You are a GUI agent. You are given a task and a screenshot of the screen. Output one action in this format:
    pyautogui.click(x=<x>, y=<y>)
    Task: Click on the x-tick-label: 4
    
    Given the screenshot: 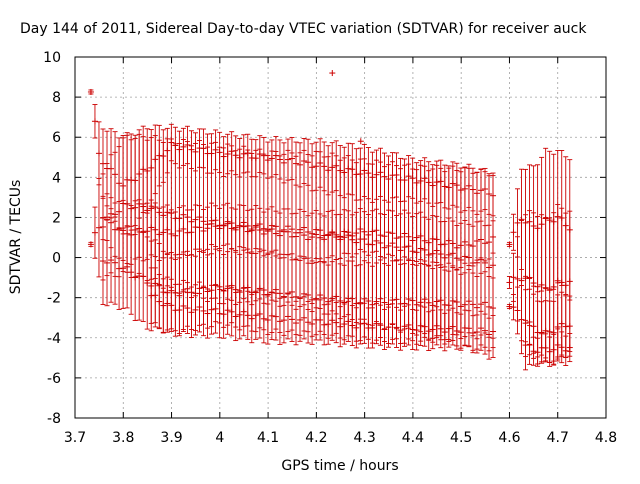 What is the action you would take?
    pyautogui.click(x=219, y=438)
    